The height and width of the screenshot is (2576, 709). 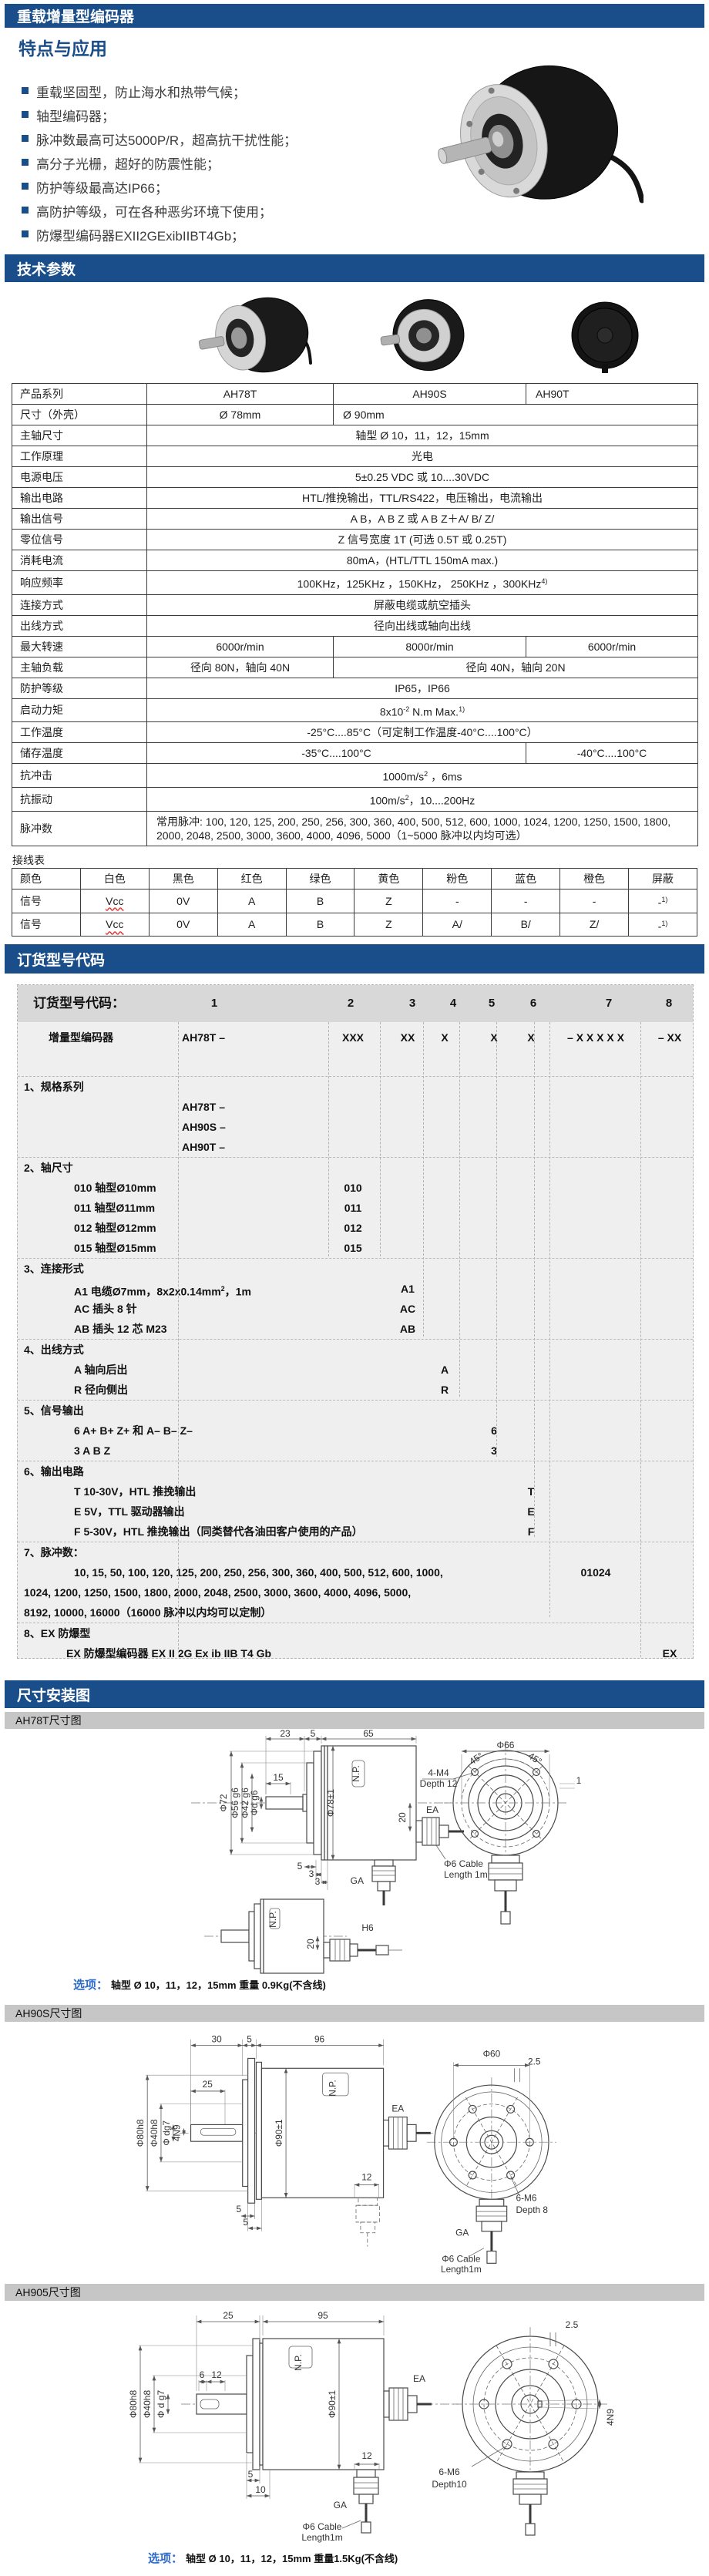 What do you see at coordinates (354, 1694) in the screenshot?
I see `dims-bar: 尺寸安装图` at bounding box center [354, 1694].